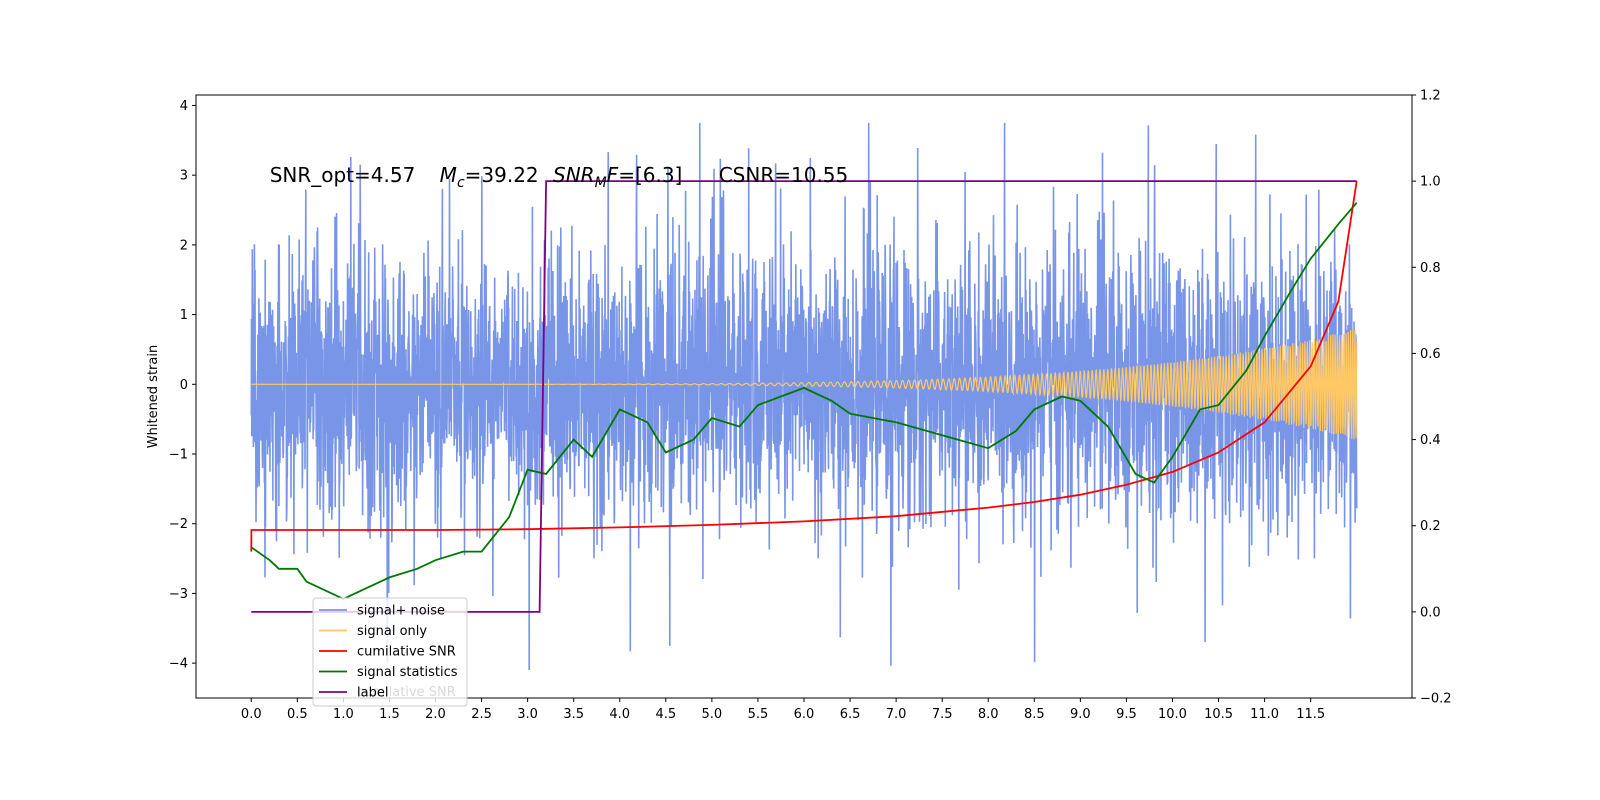  I want to click on x-tick-label: 6.5, so click(850, 714).